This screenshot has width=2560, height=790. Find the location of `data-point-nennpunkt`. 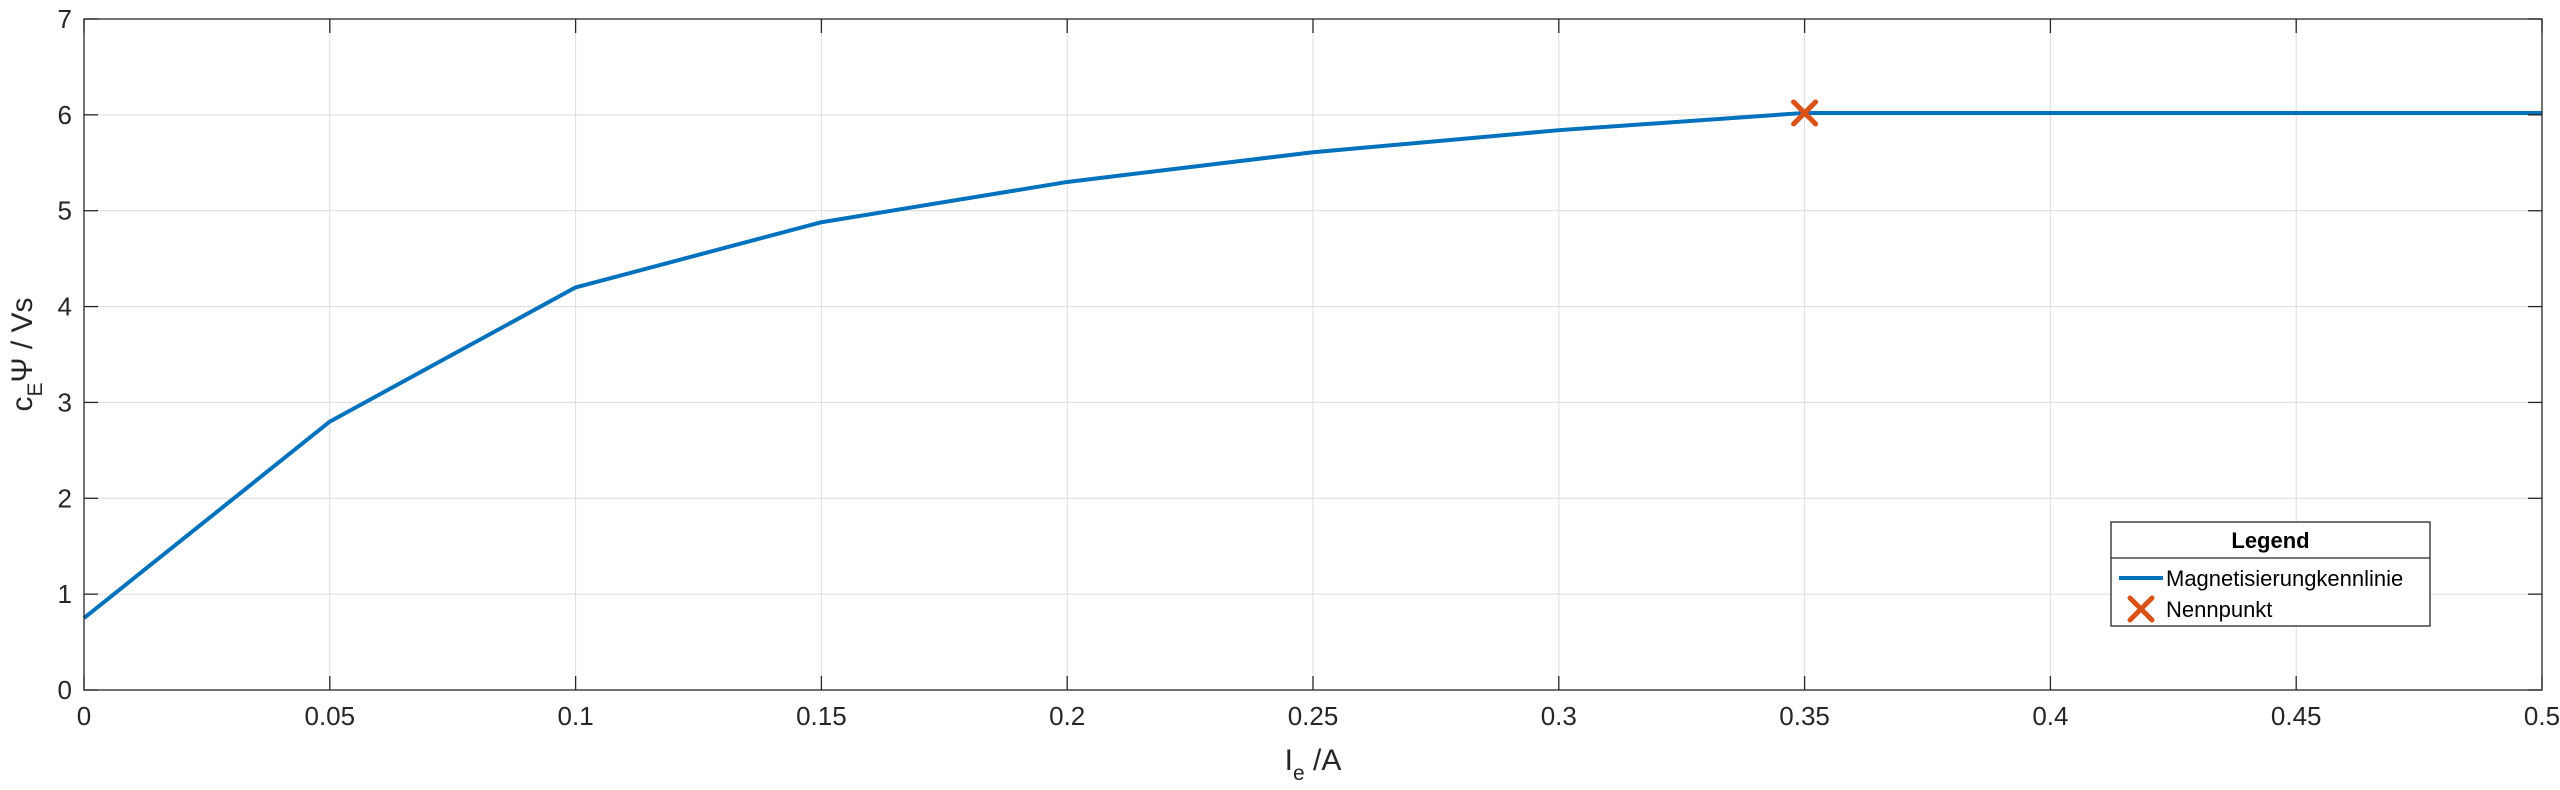

data-point-nennpunkt is located at coordinates (1805, 113).